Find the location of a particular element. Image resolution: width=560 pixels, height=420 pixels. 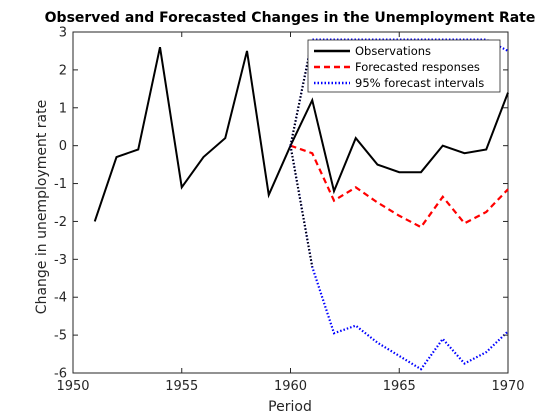

y-axis-label: Change in unemployment rate is located at coordinates (42, 207).